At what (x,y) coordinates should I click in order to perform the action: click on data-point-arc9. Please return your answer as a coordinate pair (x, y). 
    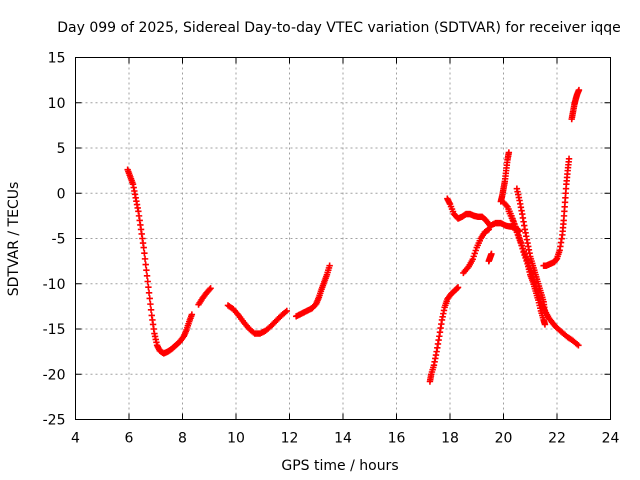
    Looking at the image, I should click on (509, 152).